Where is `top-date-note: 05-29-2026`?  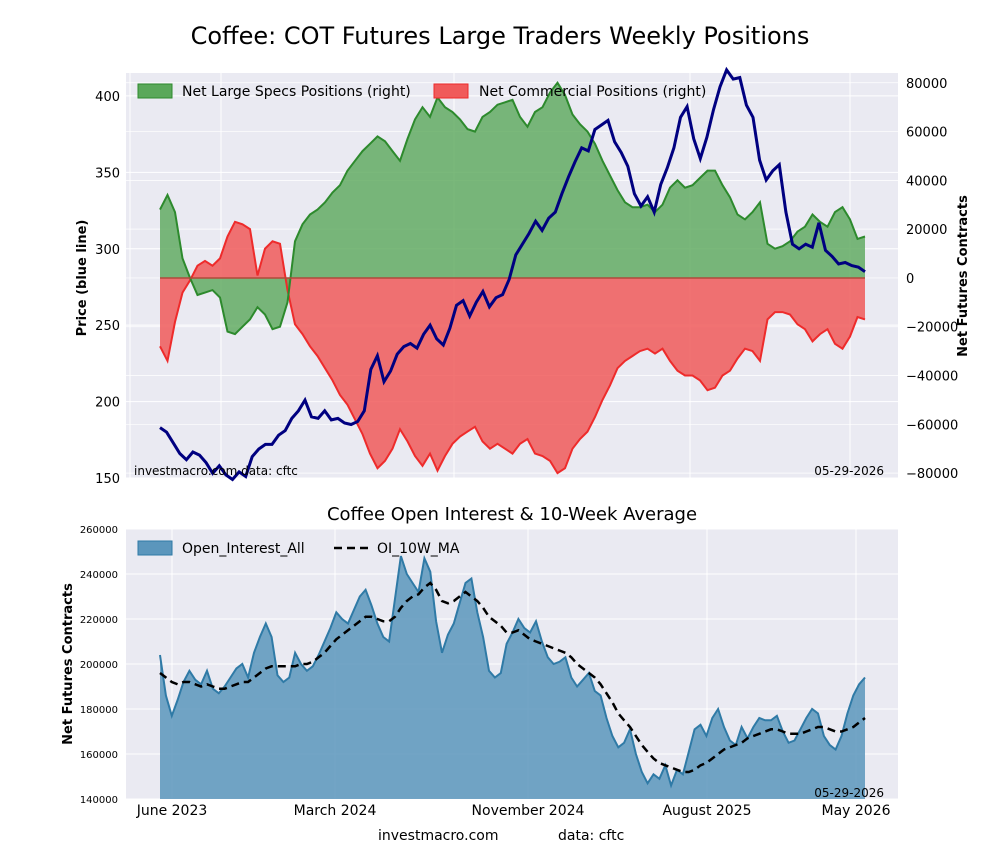 top-date-note: 05-29-2026 is located at coordinates (849, 471).